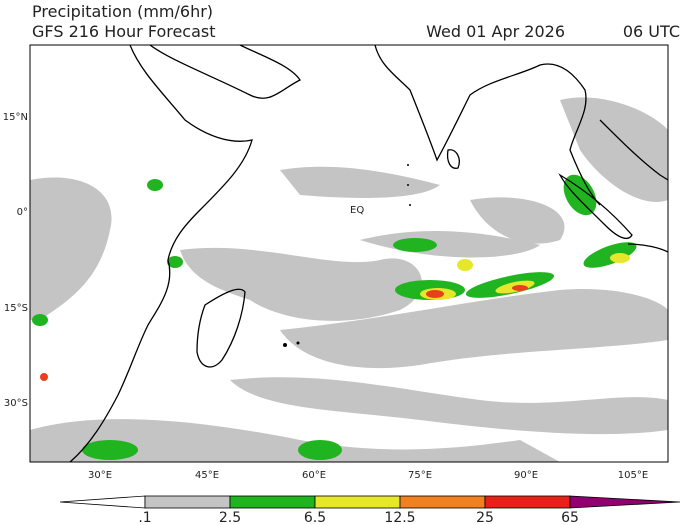  Describe the element at coordinates (357, 210) in the screenshot. I see `equator-label: EQ` at that location.